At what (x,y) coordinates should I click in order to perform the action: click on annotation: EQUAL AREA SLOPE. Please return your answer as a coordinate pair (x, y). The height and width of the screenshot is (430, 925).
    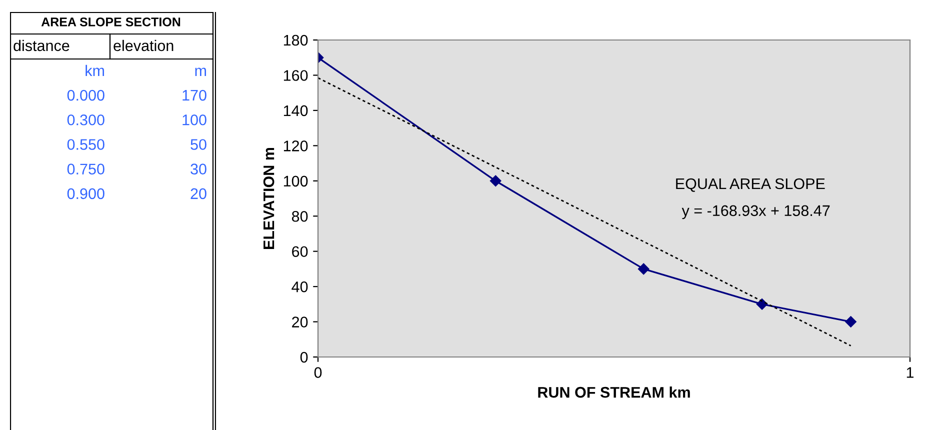
    Looking at the image, I should click on (750, 185).